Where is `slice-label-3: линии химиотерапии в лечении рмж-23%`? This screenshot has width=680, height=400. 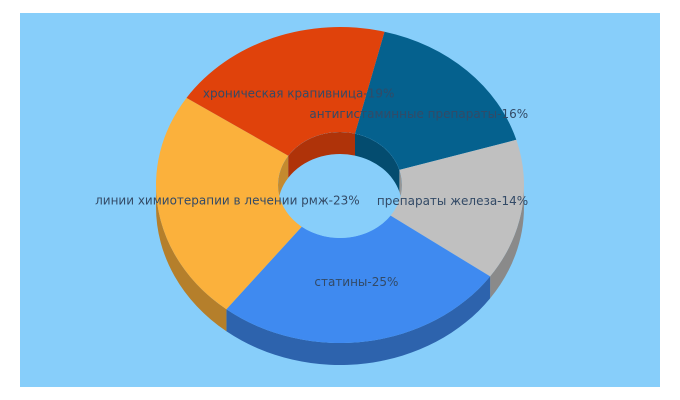 slice-label-3: линии химиотерапии в лечении рмж-23% is located at coordinates (227, 201).